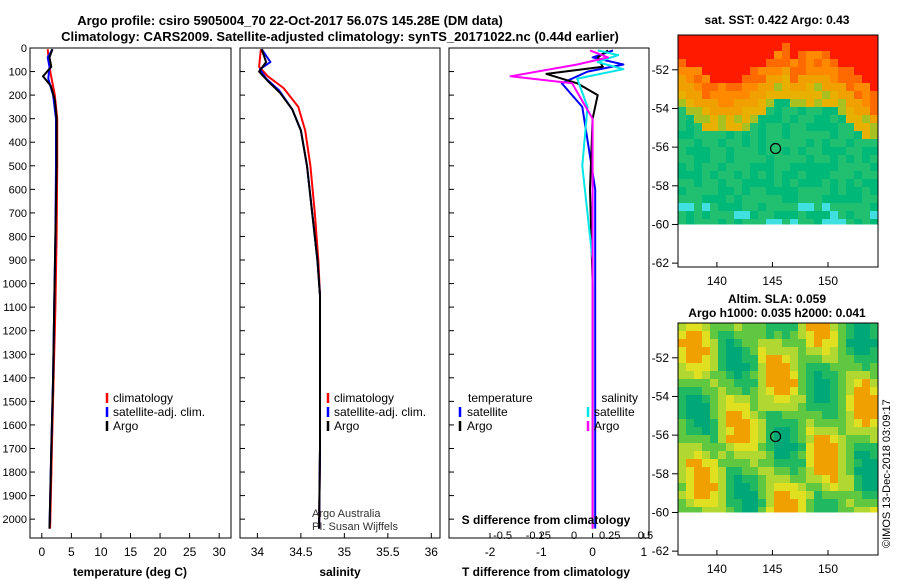 The height and width of the screenshot is (580, 900). I want to click on depth-tick-label: 1200, so click(15, 332).